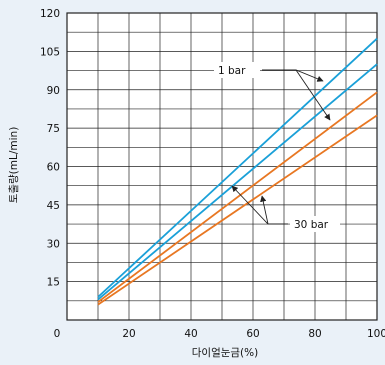  I want to click on x-tick-label: 100, so click(376, 334).